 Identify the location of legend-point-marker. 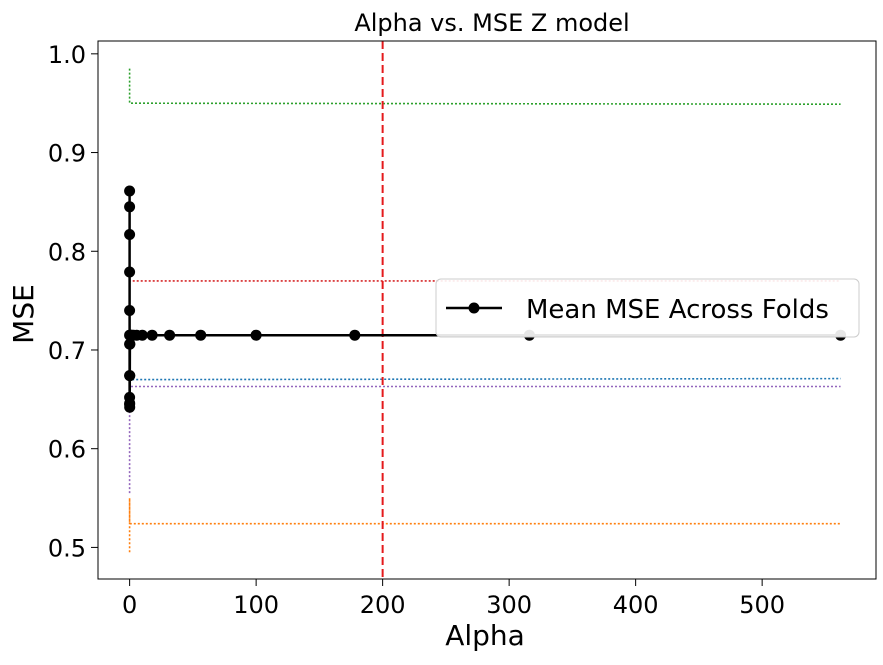
(474, 308).